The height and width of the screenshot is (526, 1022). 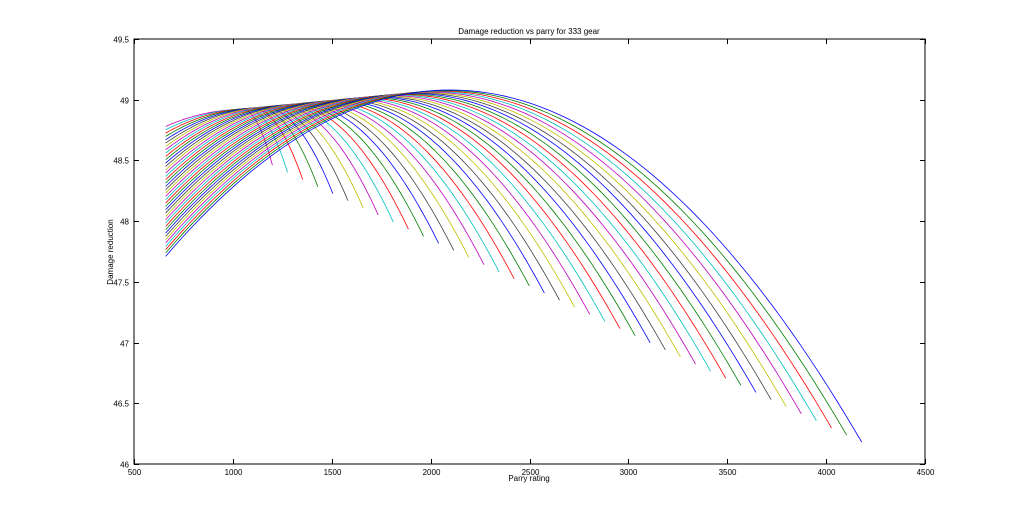 What do you see at coordinates (121, 404) in the screenshot?
I see `y-tick-label: 46.5` at bounding box center [121, 404].